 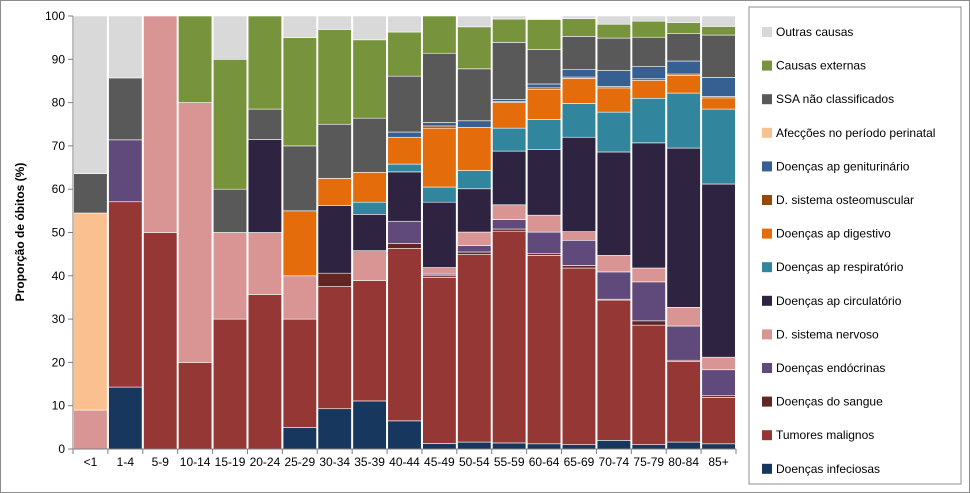 What do you see at coordinates (59, 319) in the screenshot?
I see `y-tick-label-3: 30` at bounding box center [59, 319].